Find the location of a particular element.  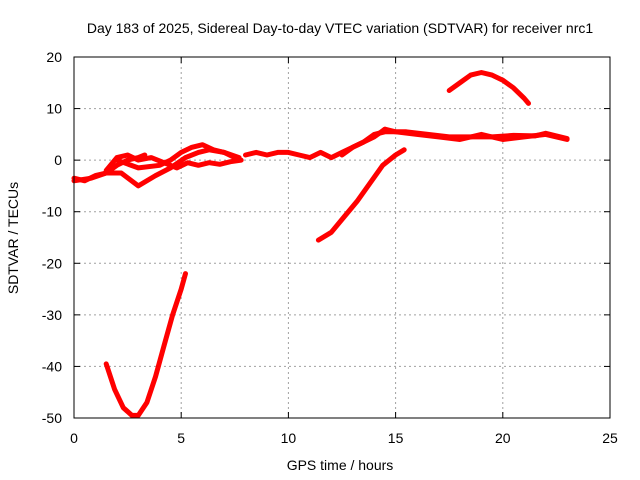

y-tick-label: -30 is located at coordinates (52, 315).